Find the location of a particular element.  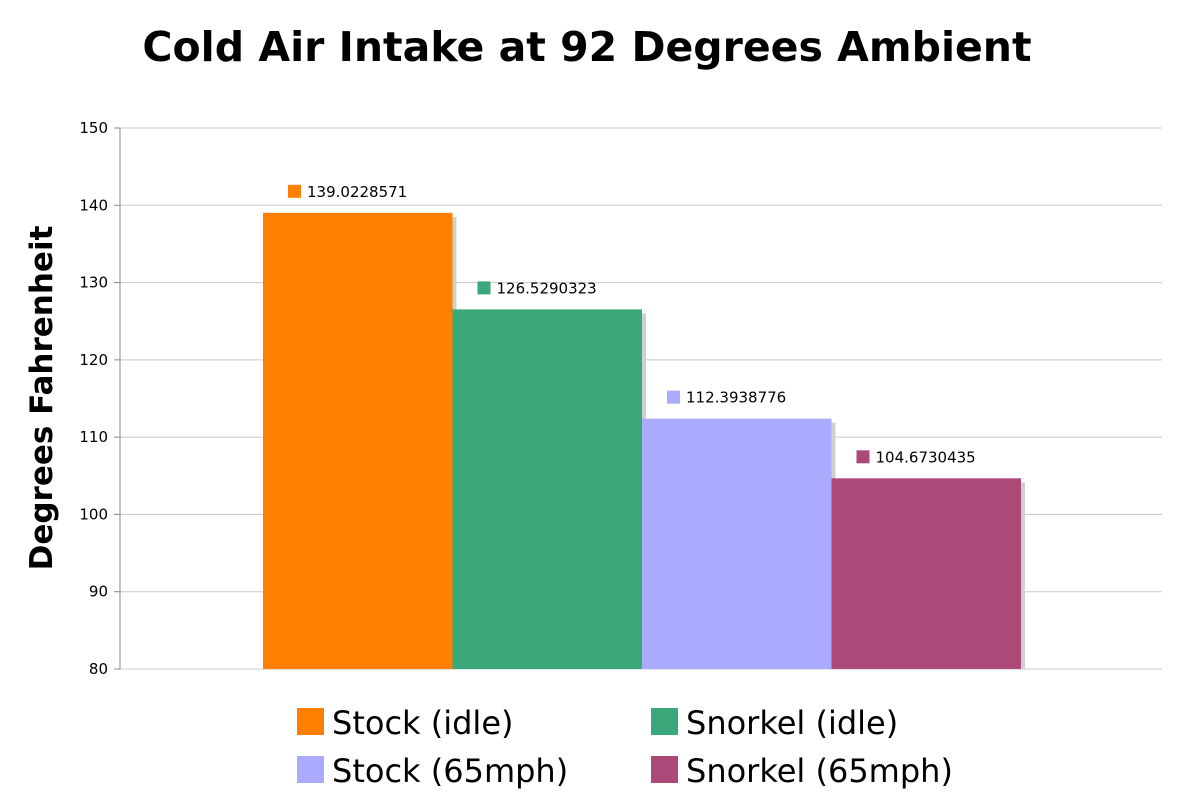

y-tick-label: 100 is located at coordinates (93, 514).